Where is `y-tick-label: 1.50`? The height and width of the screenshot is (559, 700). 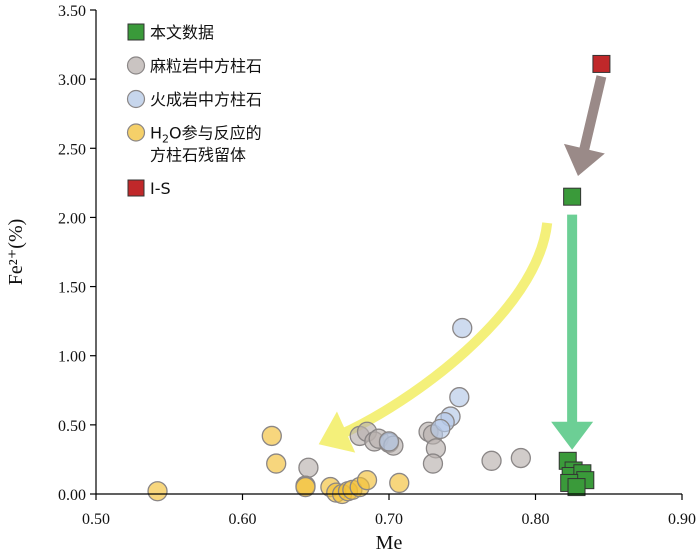 y-tick-label: 1.50 is located at coordinates (72, 288).